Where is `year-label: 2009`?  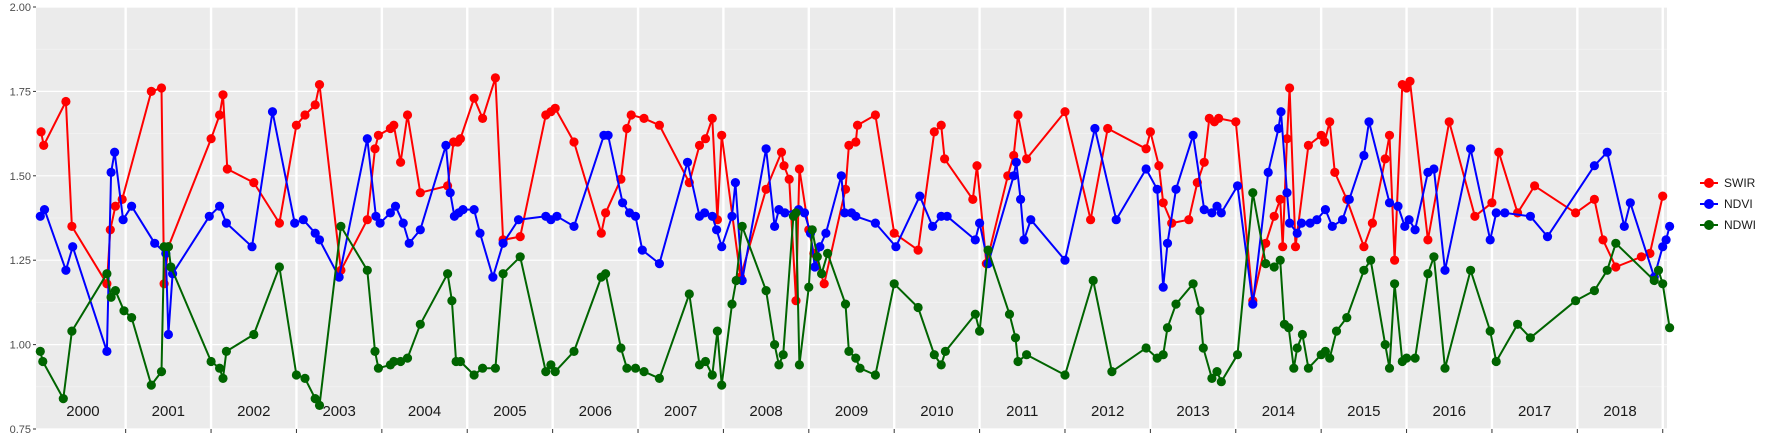 year-label: 2009 is located at coordinates (851, 411).